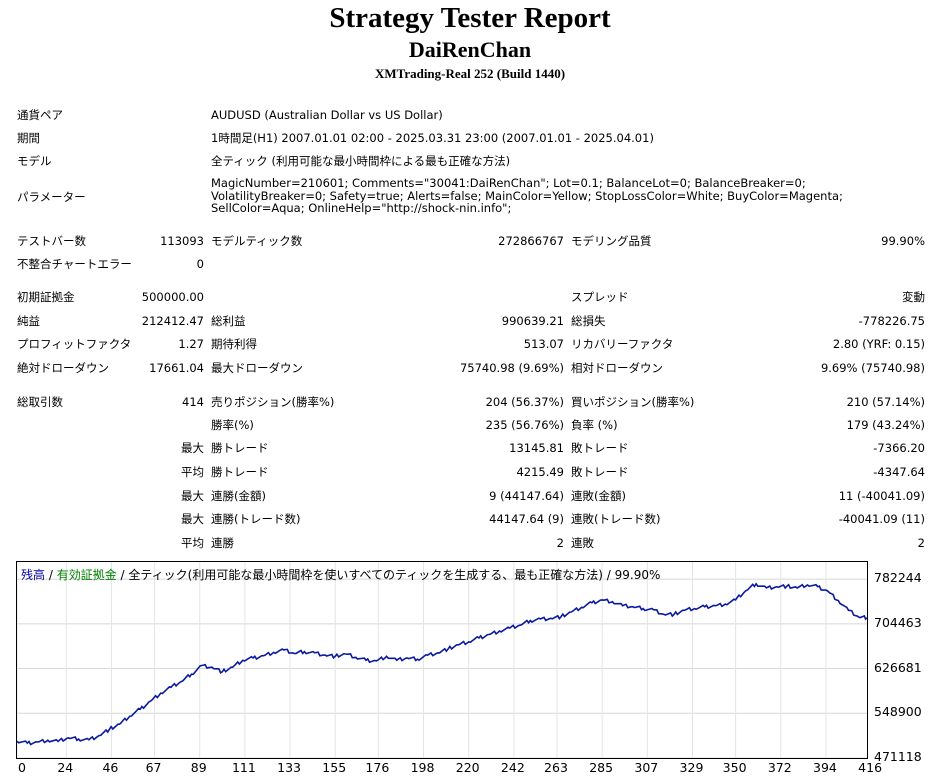 This screenshot has height=777, width=940. What do you see at coordinates (600, 472) in the screenshot?
I see `avg-loss-label: 敗トレード` at bounding box center [600, 472].